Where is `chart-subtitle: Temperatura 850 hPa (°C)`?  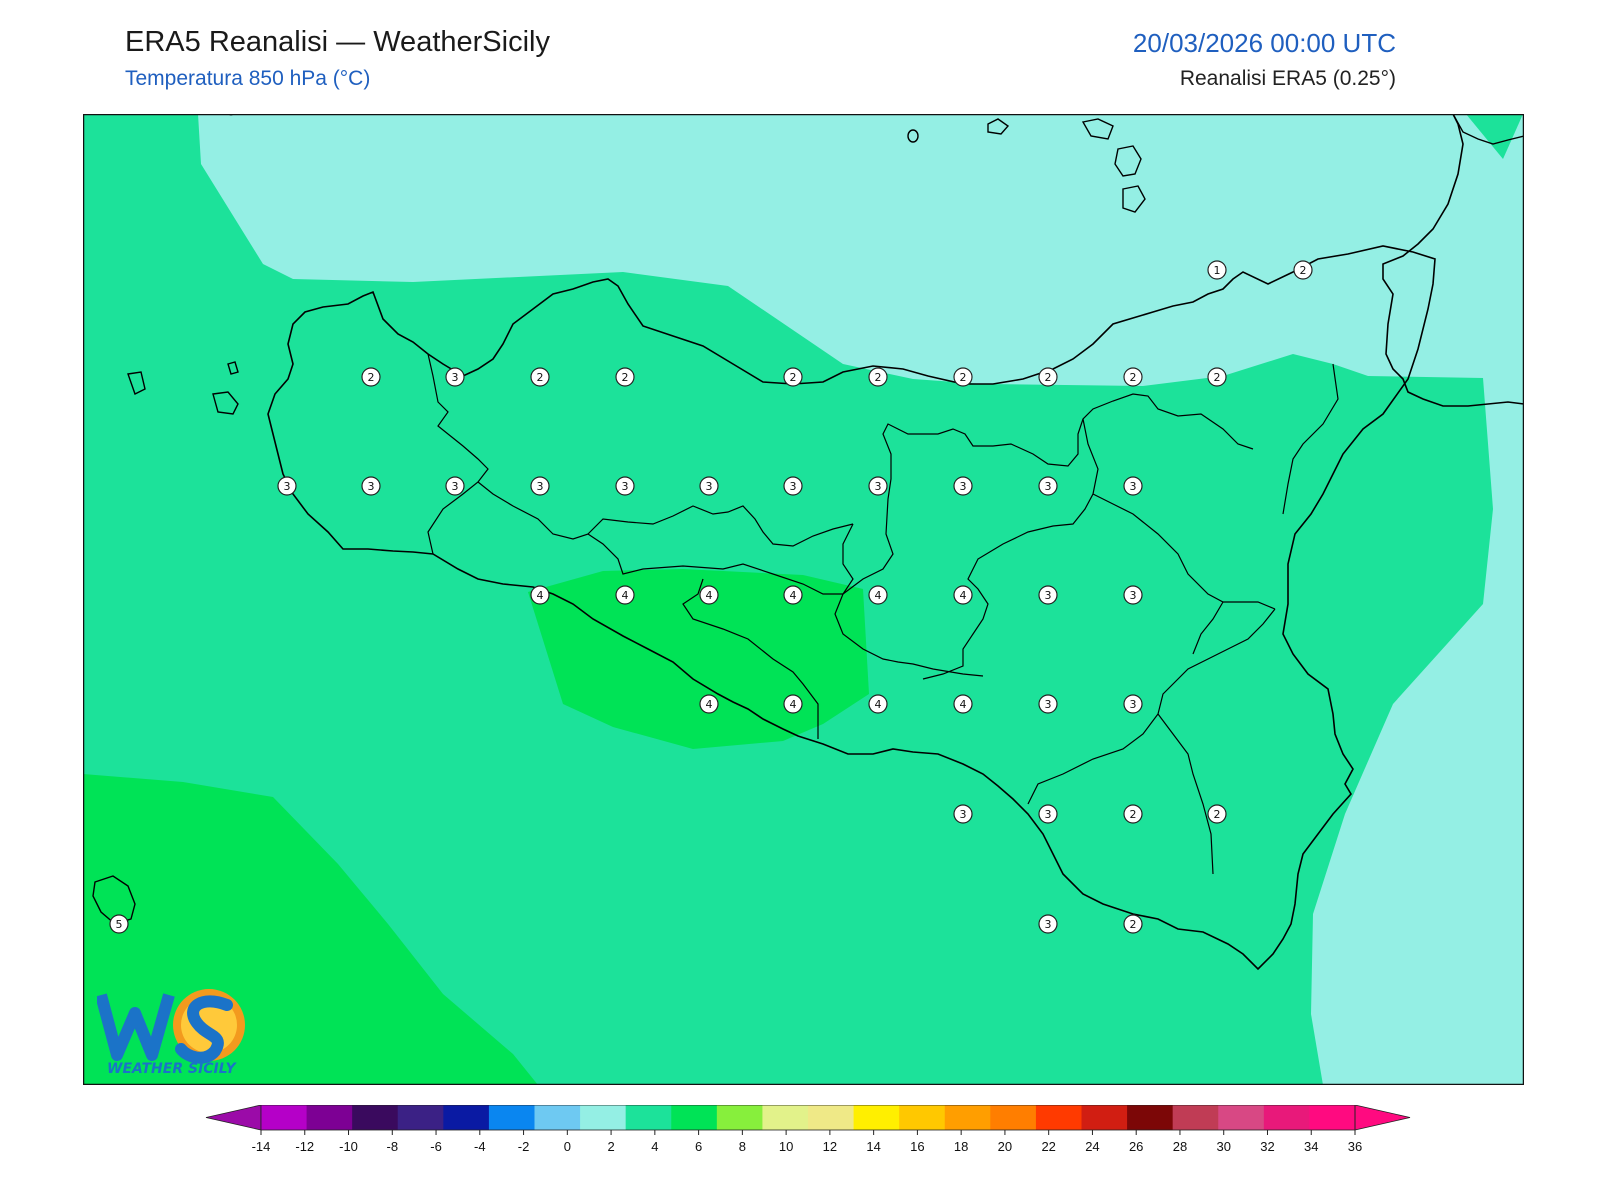 chart-subtitle: Temperatura 850 hPa (°C) is located at coordinates (248, 78).